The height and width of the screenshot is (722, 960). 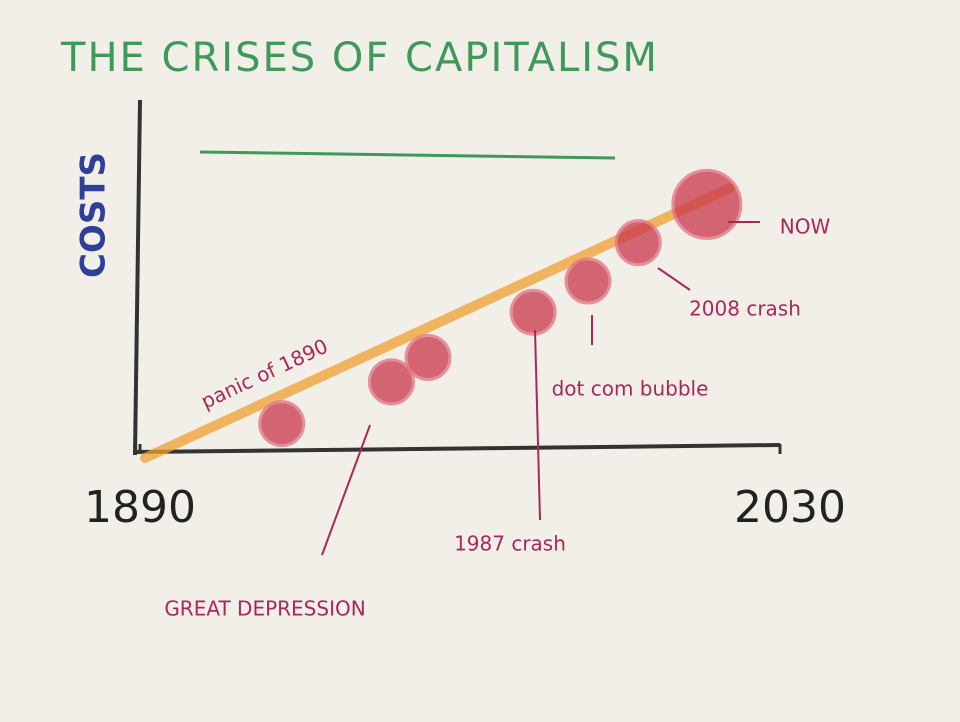 I want to click on annotation: NOW, so click(x=805, y=227).